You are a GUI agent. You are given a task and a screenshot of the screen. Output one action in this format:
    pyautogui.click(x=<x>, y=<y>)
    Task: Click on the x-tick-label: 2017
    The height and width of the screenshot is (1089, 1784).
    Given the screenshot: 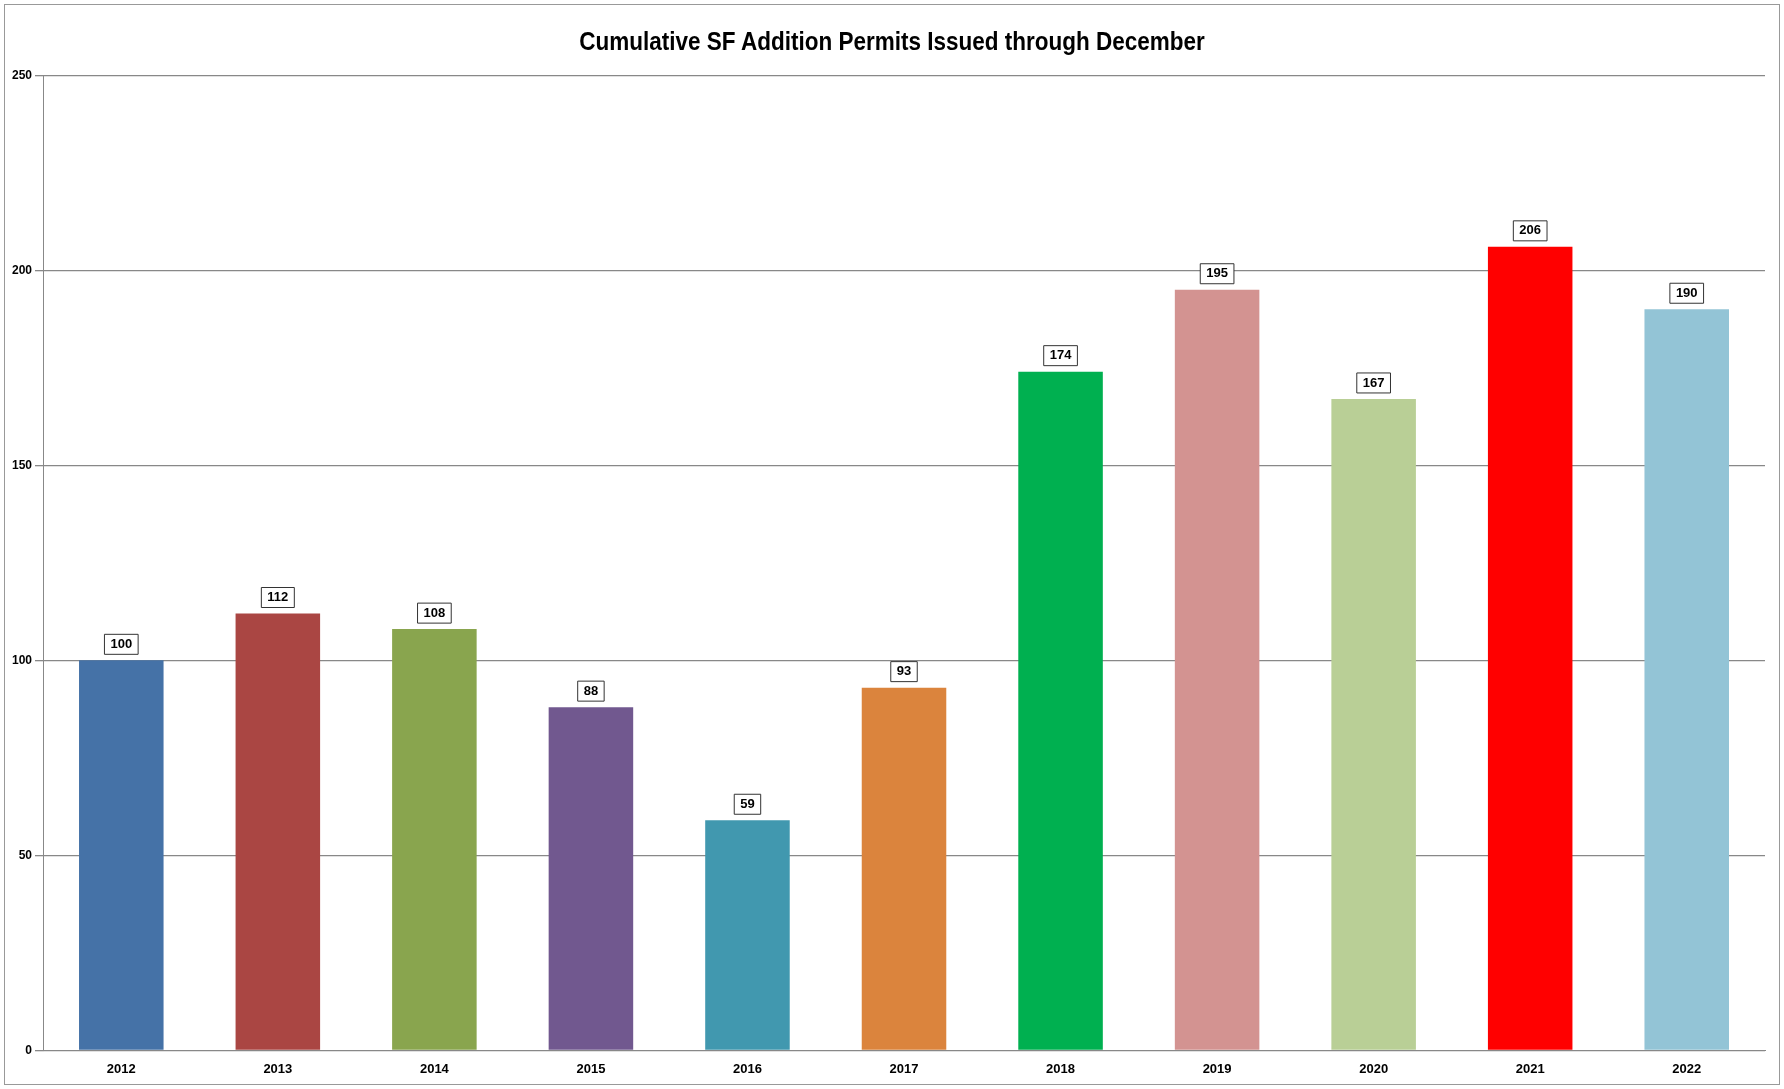 What is the action you would take?
    pyautogui.click(x=904, y=1068)
    